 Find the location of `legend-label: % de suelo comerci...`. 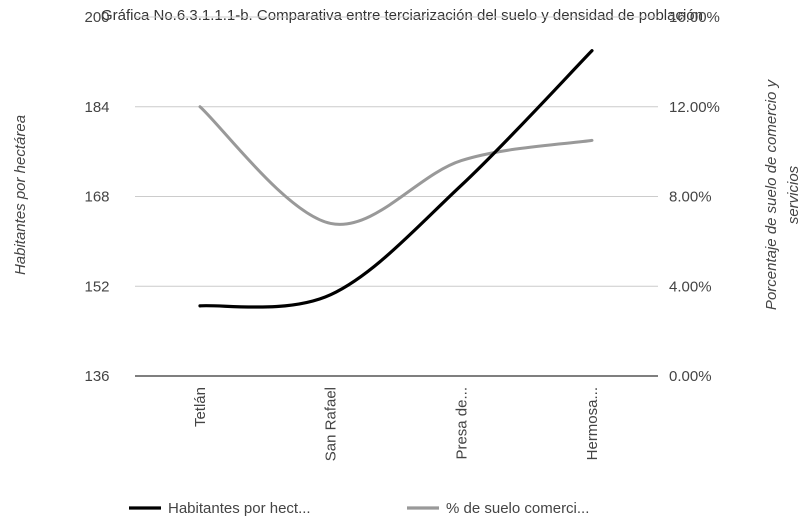

legend-label: % de suelo comerci... is located at coordinates (517, 508).